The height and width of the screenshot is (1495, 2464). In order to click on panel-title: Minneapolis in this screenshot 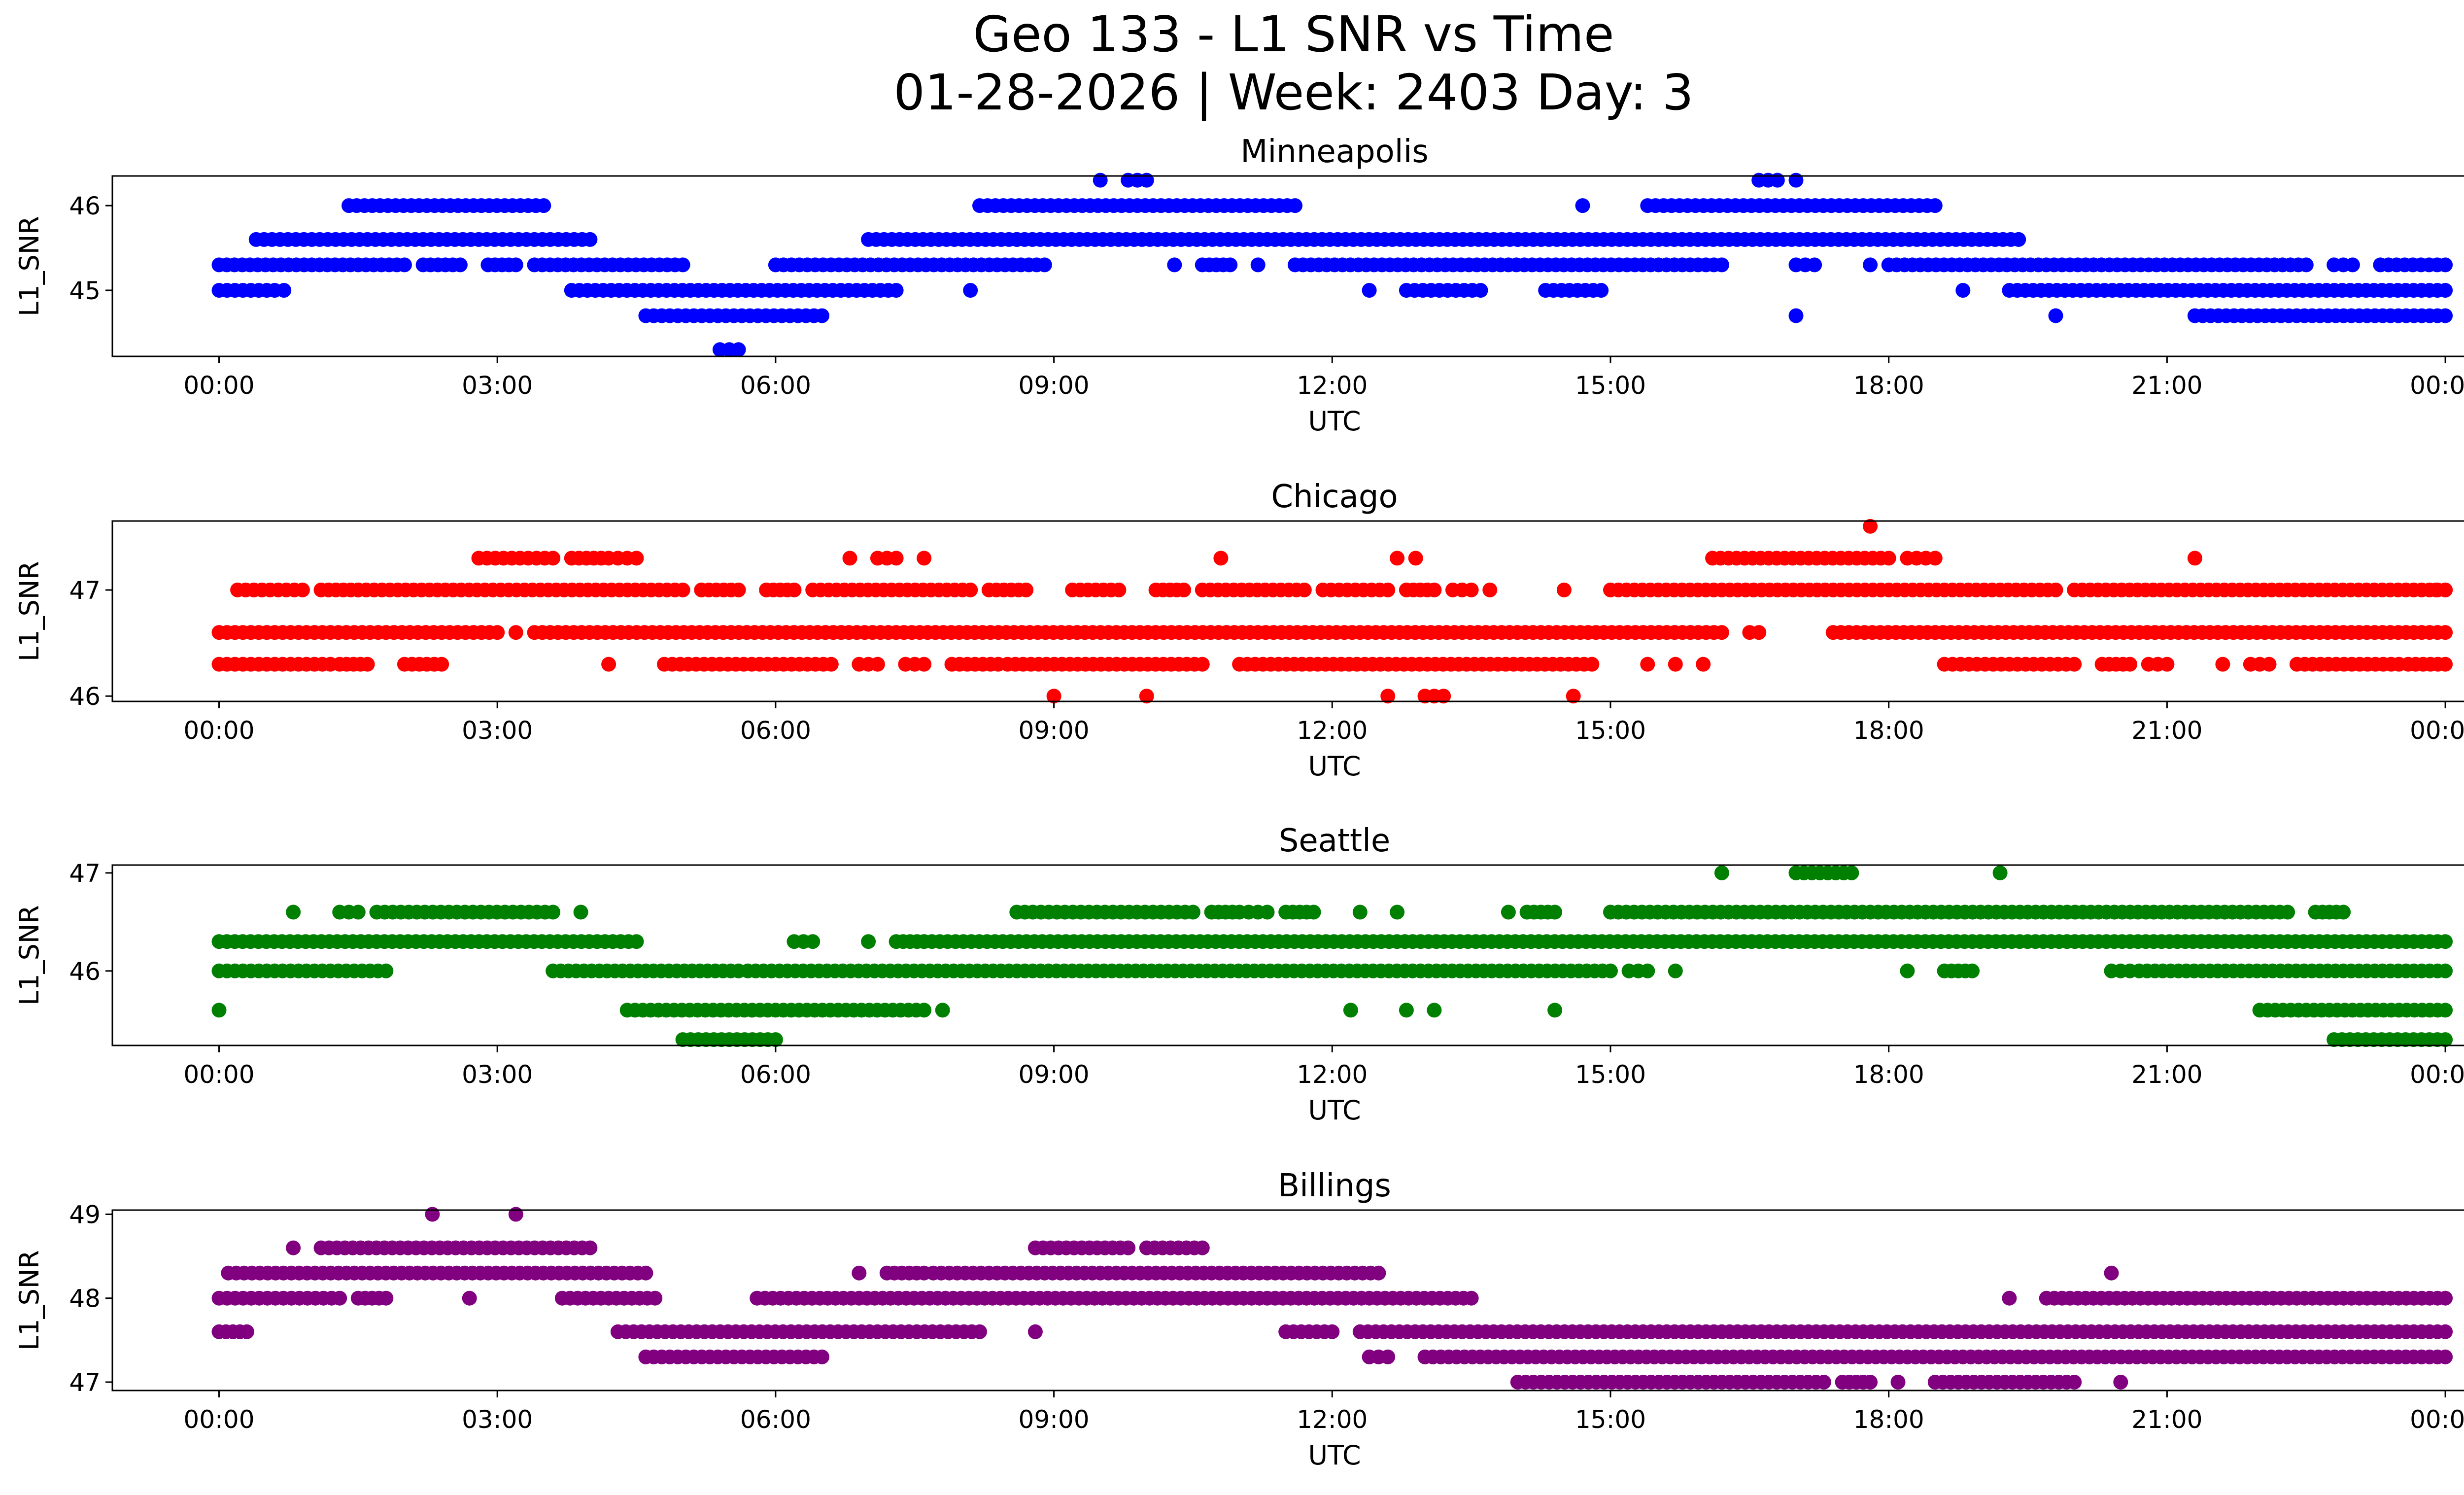, I will do `click(1334, 152)`.